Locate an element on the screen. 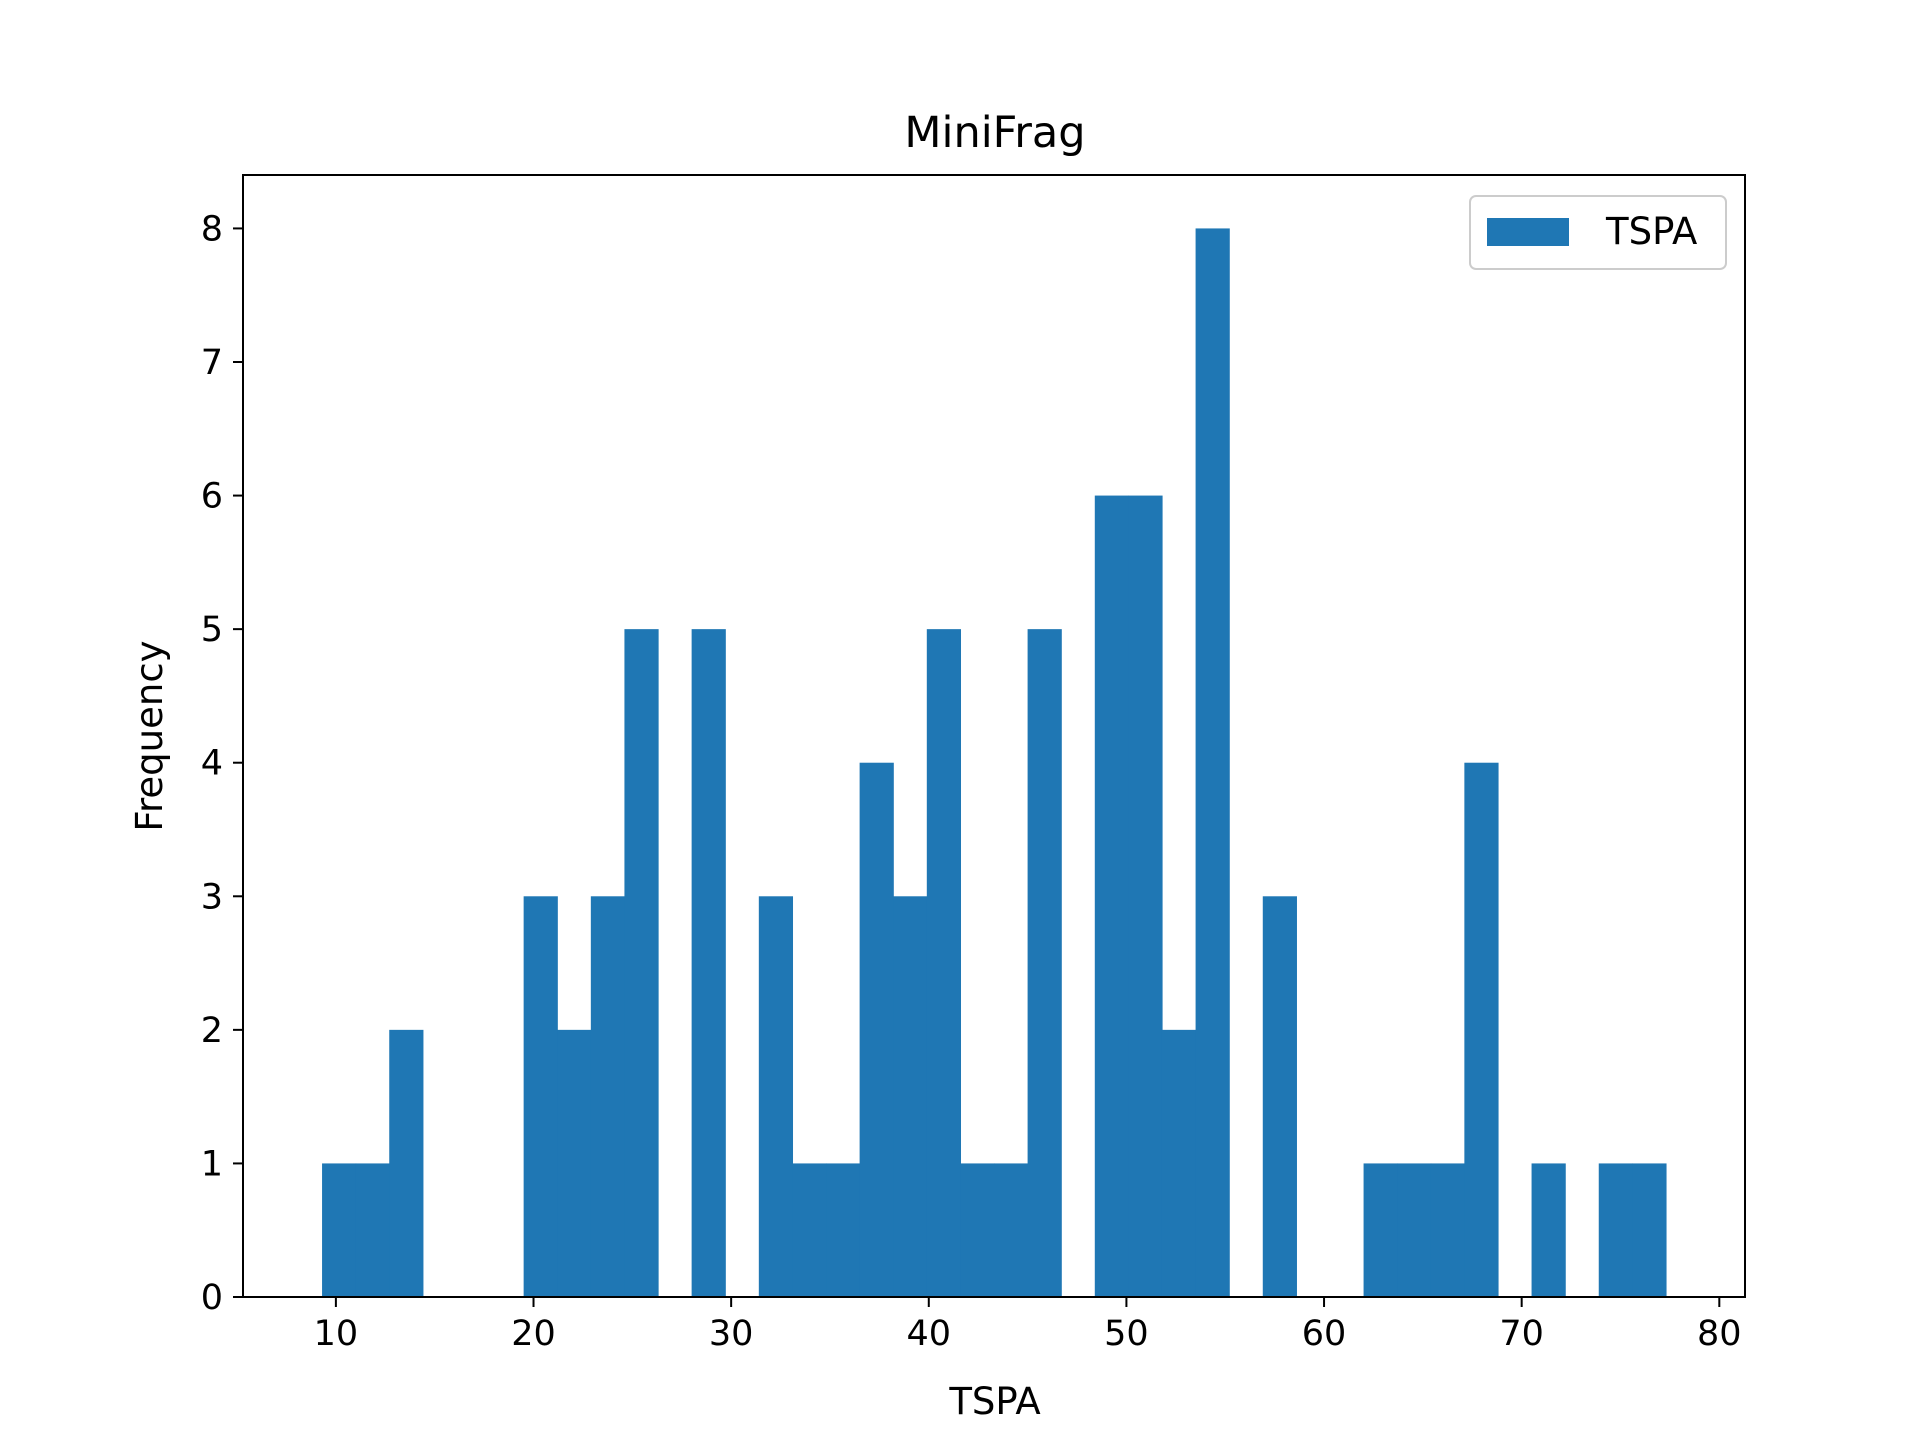 This screenshot has width=1920, height=1440. y-tick-label: 3 is located at coordinates (212, 897).